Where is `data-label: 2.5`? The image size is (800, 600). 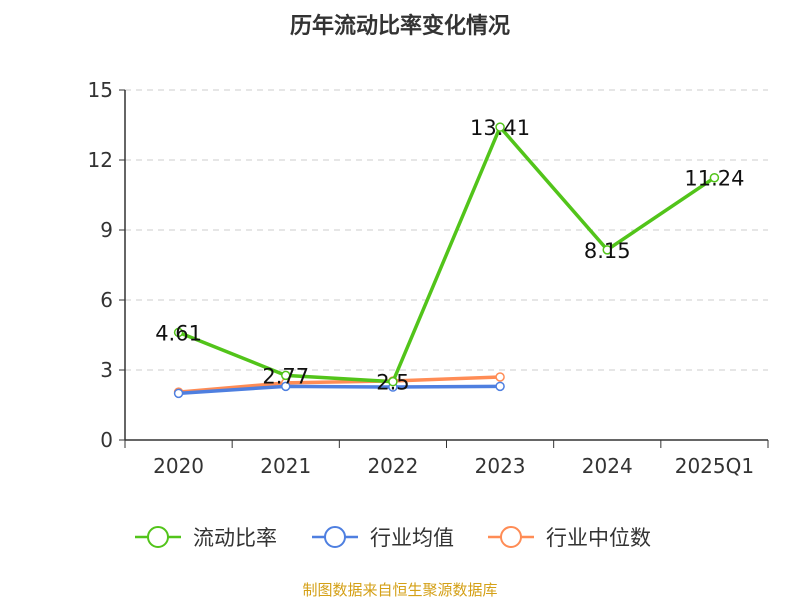 data-label: 2.5 is located at coordinates (392, 383).